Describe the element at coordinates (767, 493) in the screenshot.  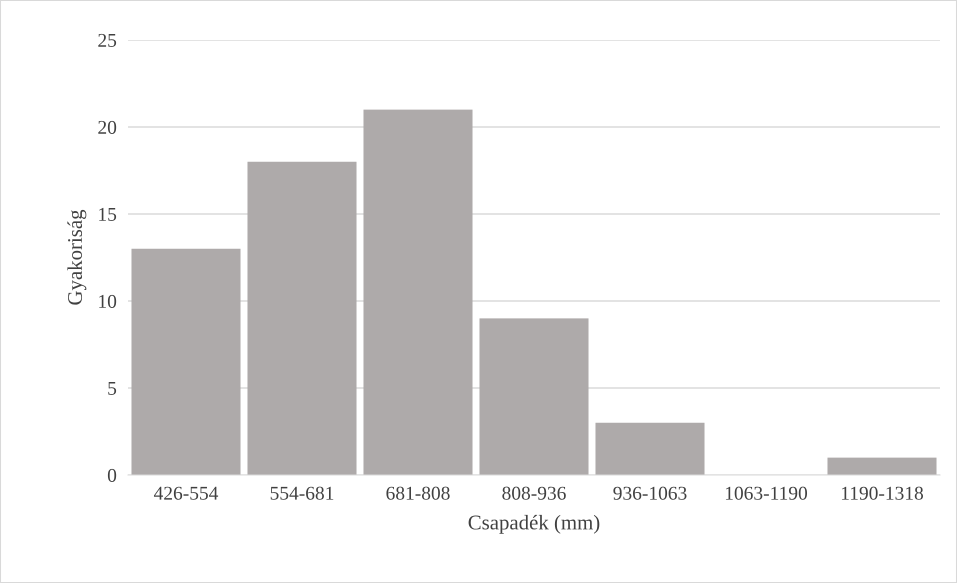
I see `x-tick-label: 1063-1190` at that location.